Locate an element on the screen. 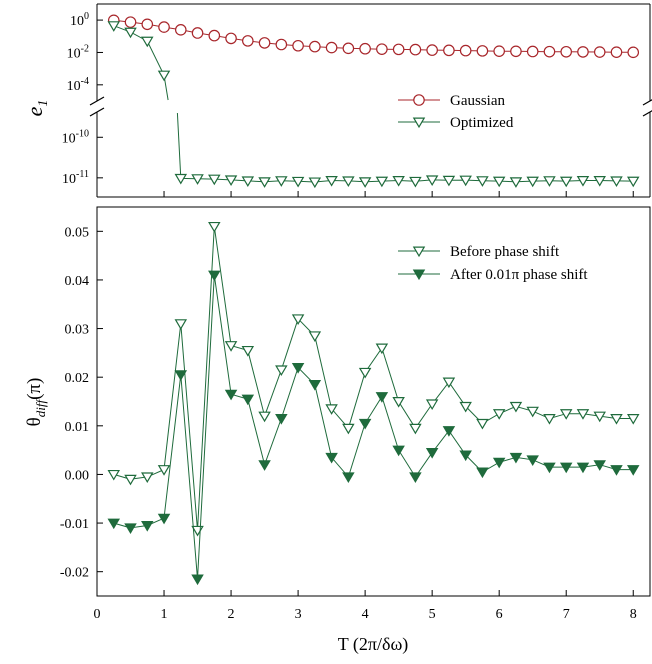 The height and width of the screenshot is (664, 652). bottom-x-tick-label: 4 is located at coordinates (365, 614).